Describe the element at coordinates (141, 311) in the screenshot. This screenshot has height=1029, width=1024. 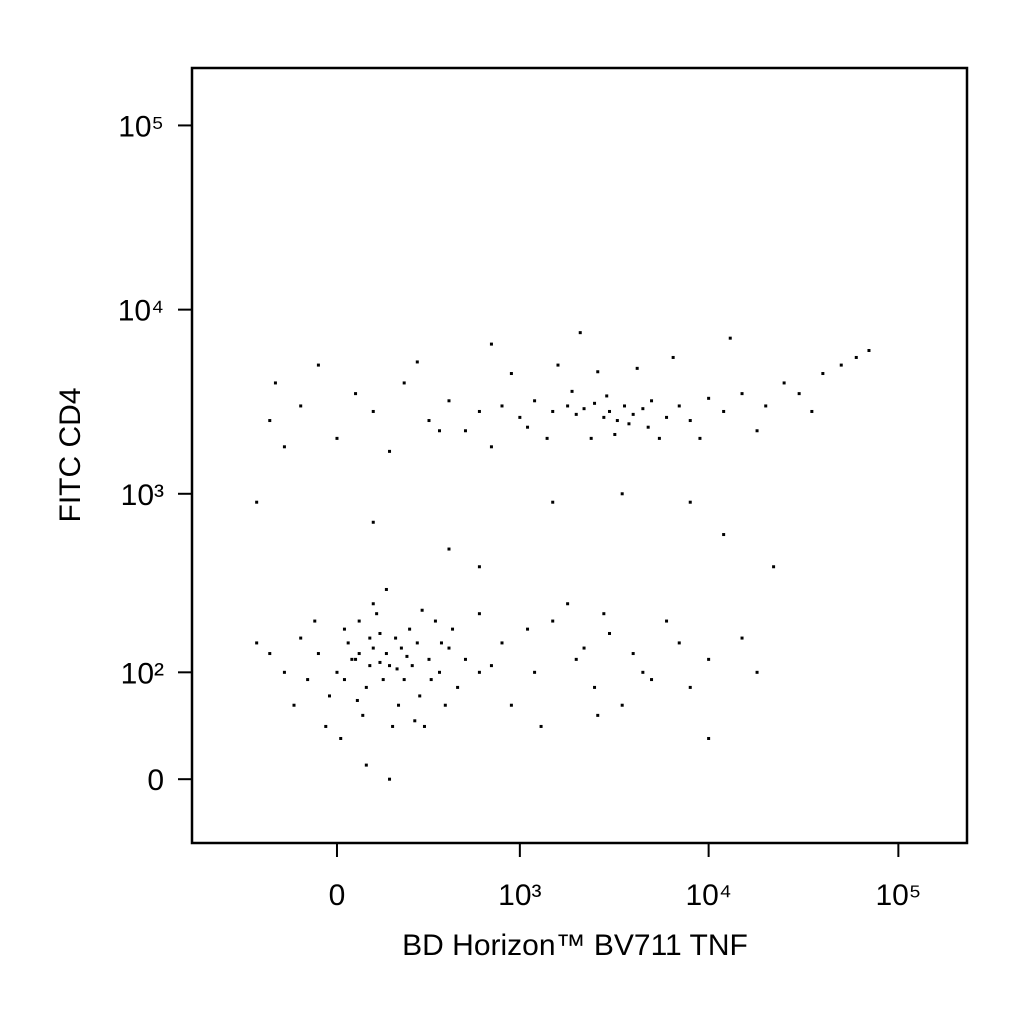
I see `y-tick-label: 10⁴` at that location.